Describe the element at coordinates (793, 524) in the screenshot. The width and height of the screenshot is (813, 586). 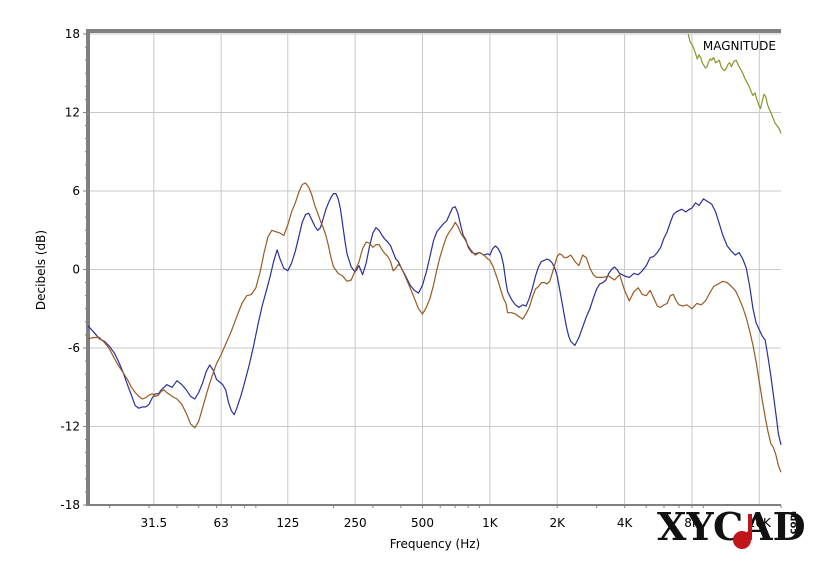
I see `watermark-suffix: .com` at that location.